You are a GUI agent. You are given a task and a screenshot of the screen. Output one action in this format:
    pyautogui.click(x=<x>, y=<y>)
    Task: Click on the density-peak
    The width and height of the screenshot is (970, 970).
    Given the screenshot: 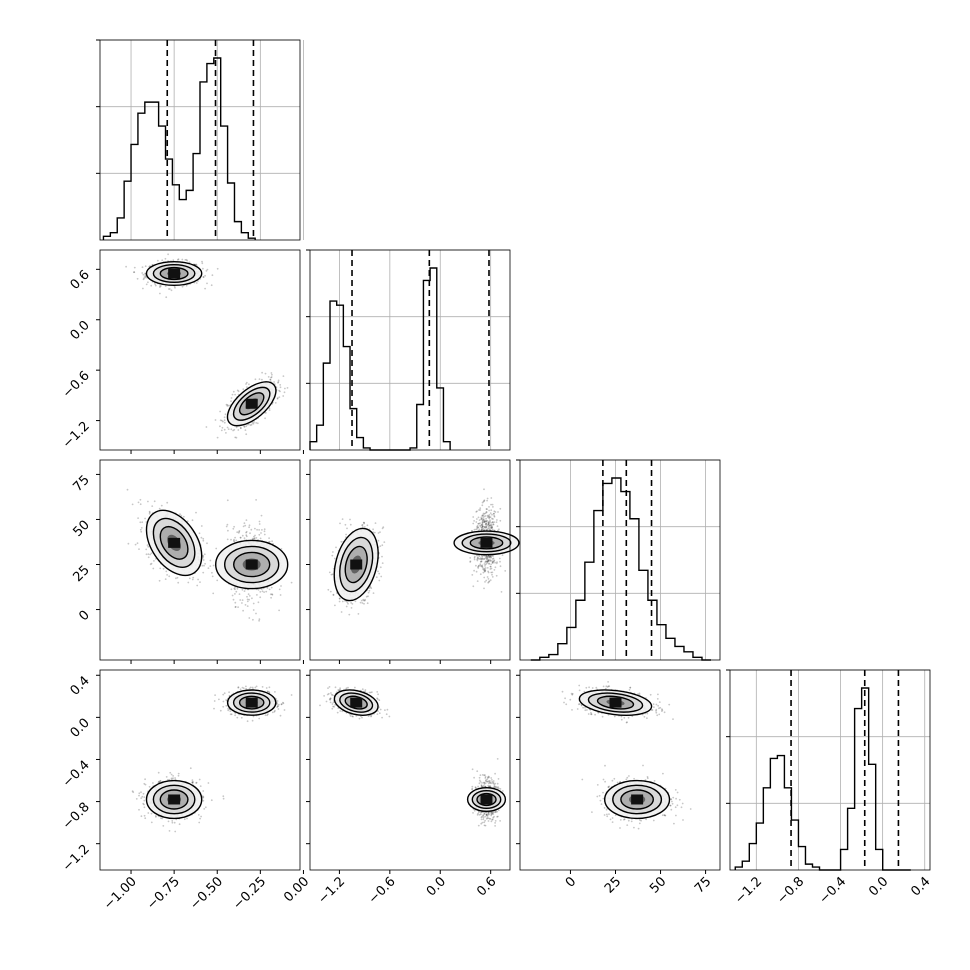 What is the action you would take?
    pyautogui.click(x=251, y=403)
    